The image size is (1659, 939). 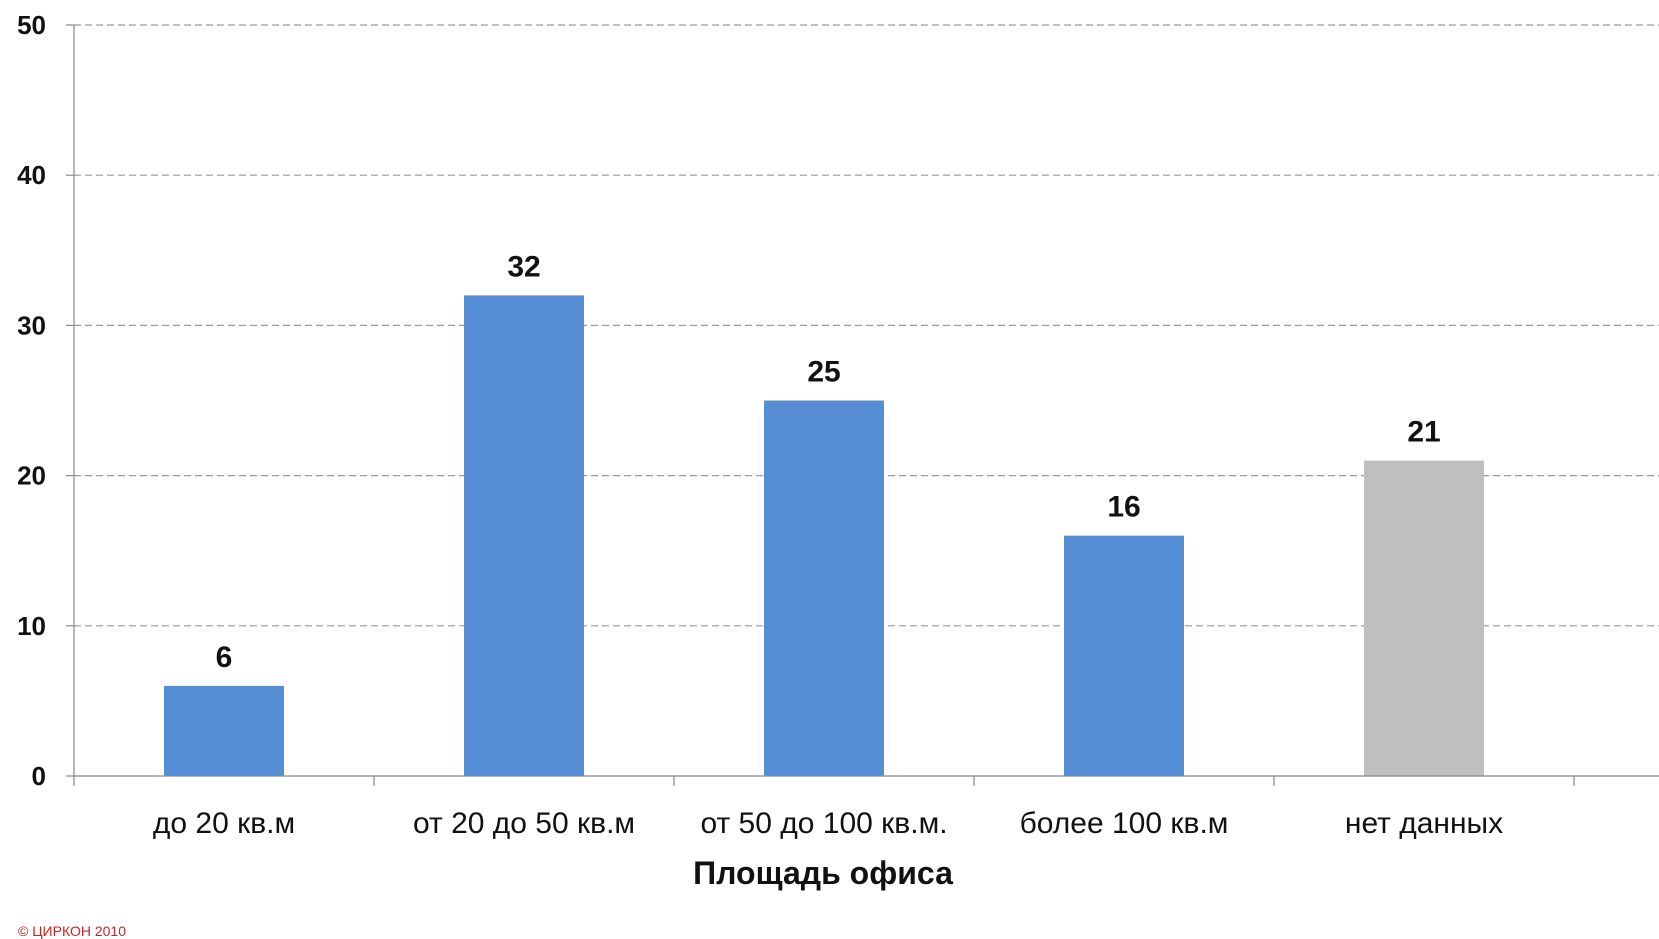 I want to click on y-axis-ticks: 0 10 20 30 40 50, so click(x=45, y=400).